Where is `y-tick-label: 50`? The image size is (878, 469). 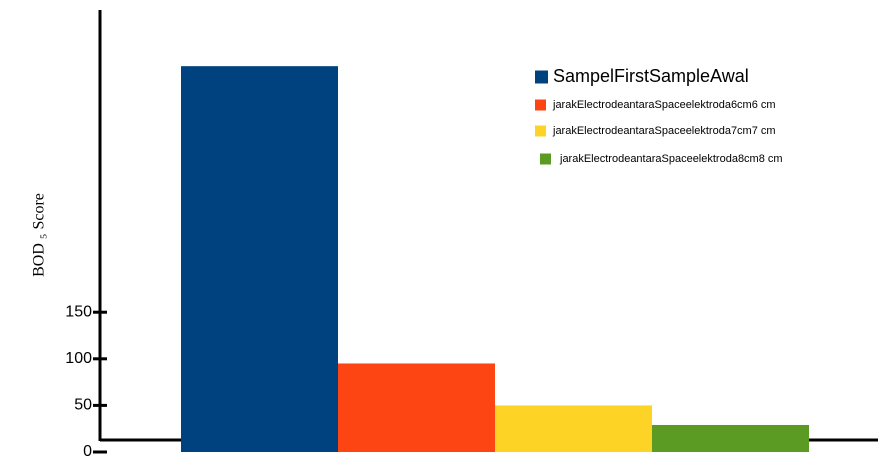
y-tick-label: 50 is located at coordinates (83, 405).